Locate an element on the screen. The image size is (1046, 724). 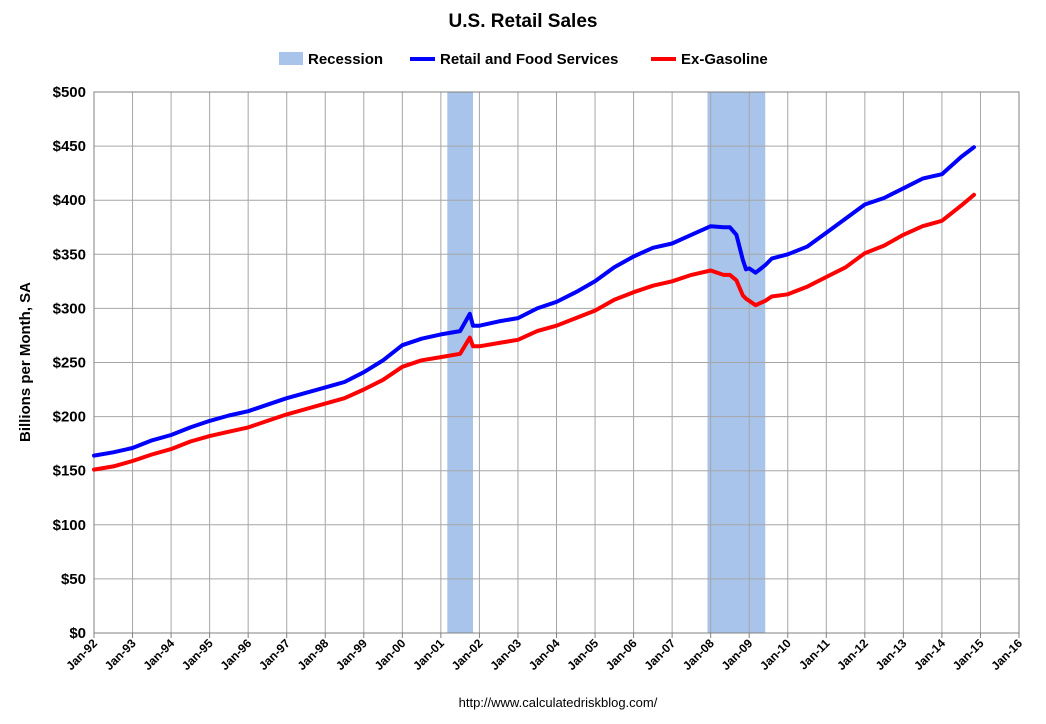
x-tick-label: Jan-96 is located at coordinates (235, 654).